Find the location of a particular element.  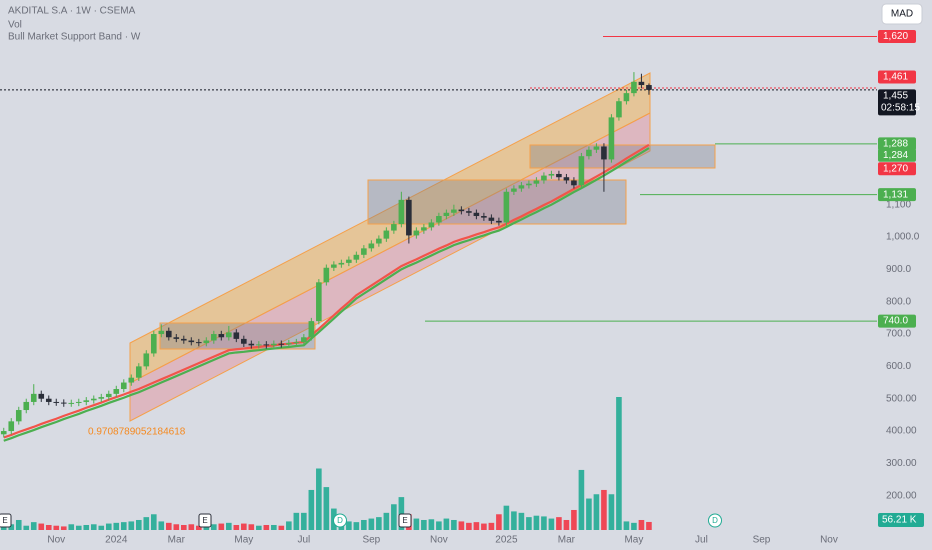

fib-annotation: 0.9708789052184618 is located at coordinates (137, 432).